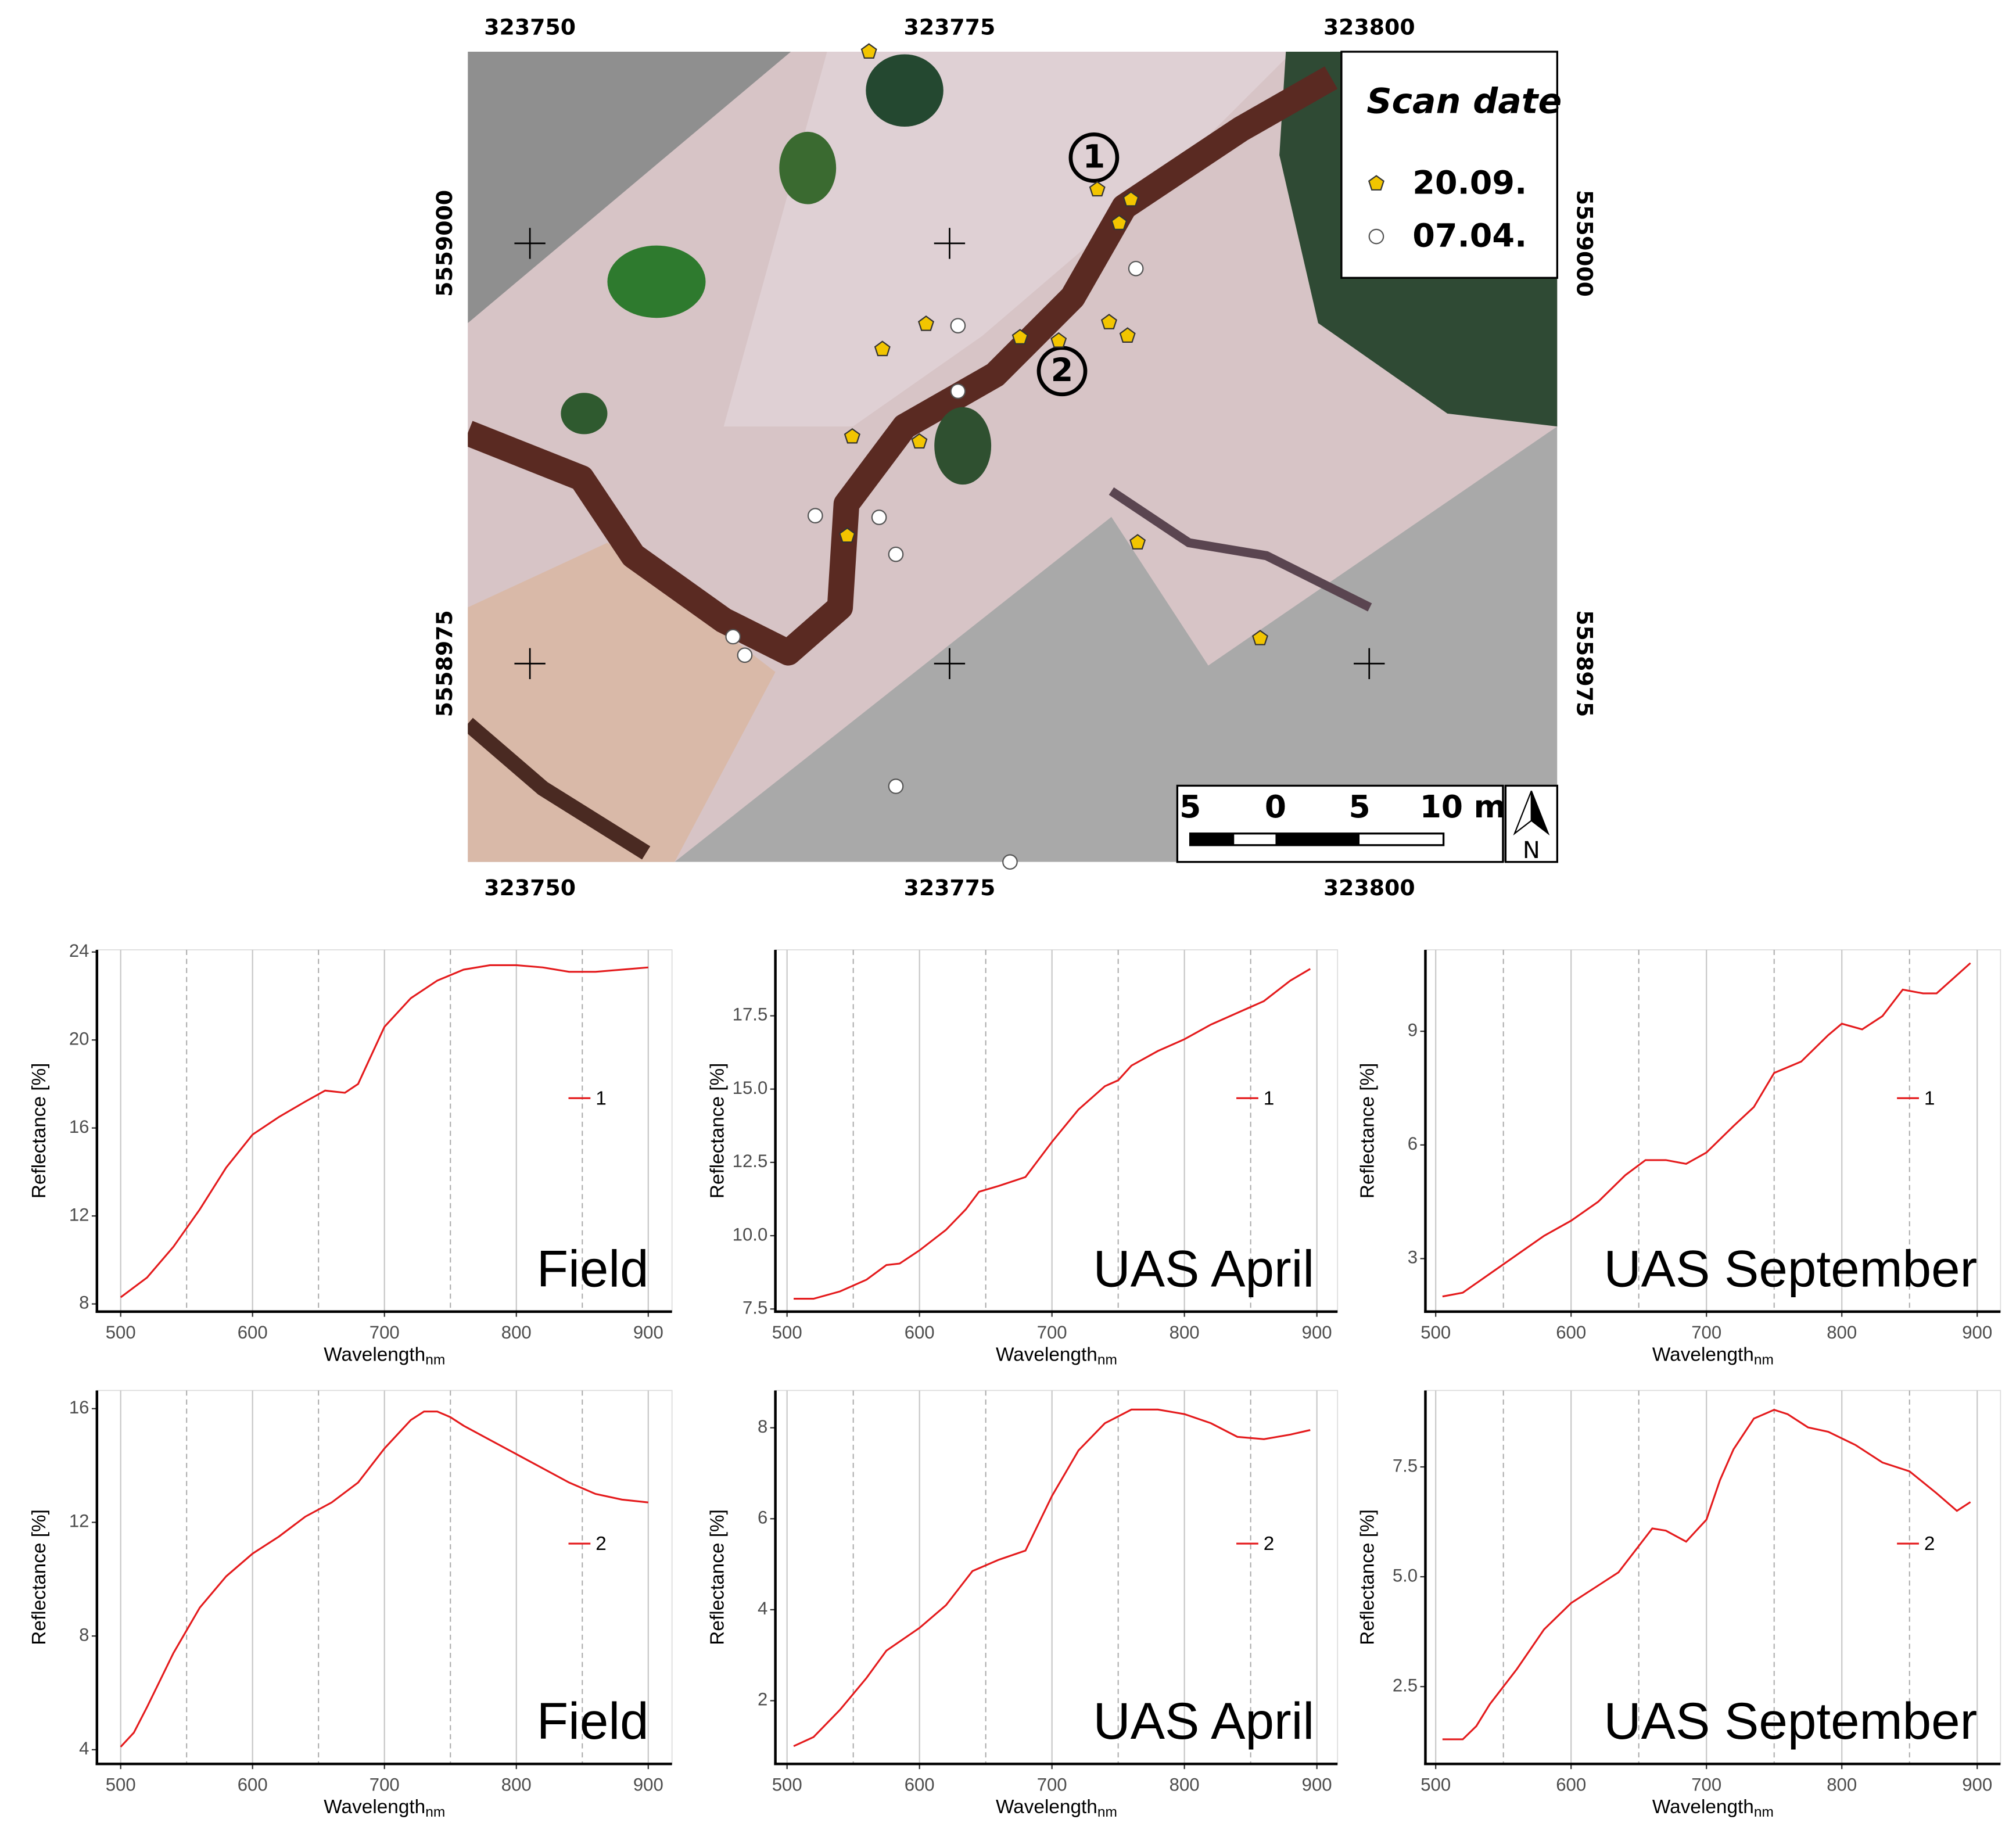  I want to click on legend-title: Scan date, so click(1464, 101).